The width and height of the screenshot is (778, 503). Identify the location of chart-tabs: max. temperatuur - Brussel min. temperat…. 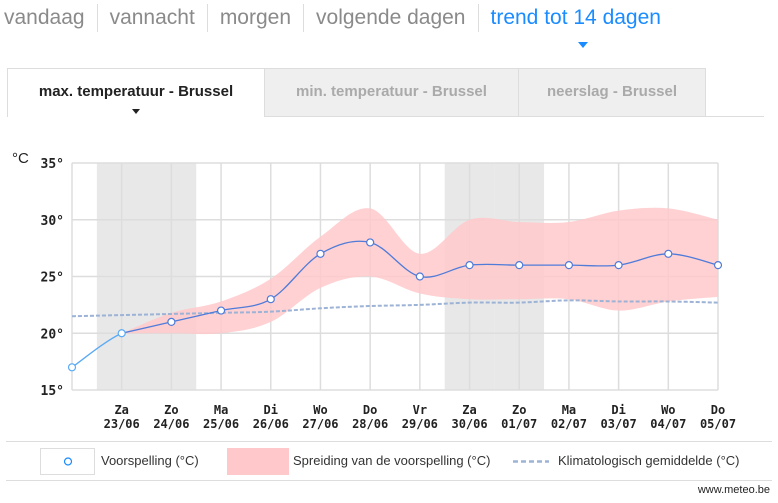
(385, 92).